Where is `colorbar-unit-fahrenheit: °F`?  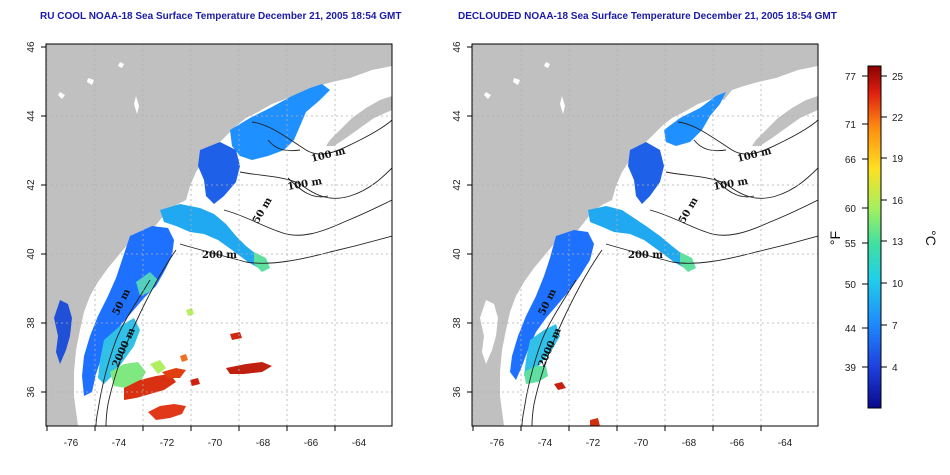 colorbar-unit-fahrenheit: °F is located at coordinates (835, 238).